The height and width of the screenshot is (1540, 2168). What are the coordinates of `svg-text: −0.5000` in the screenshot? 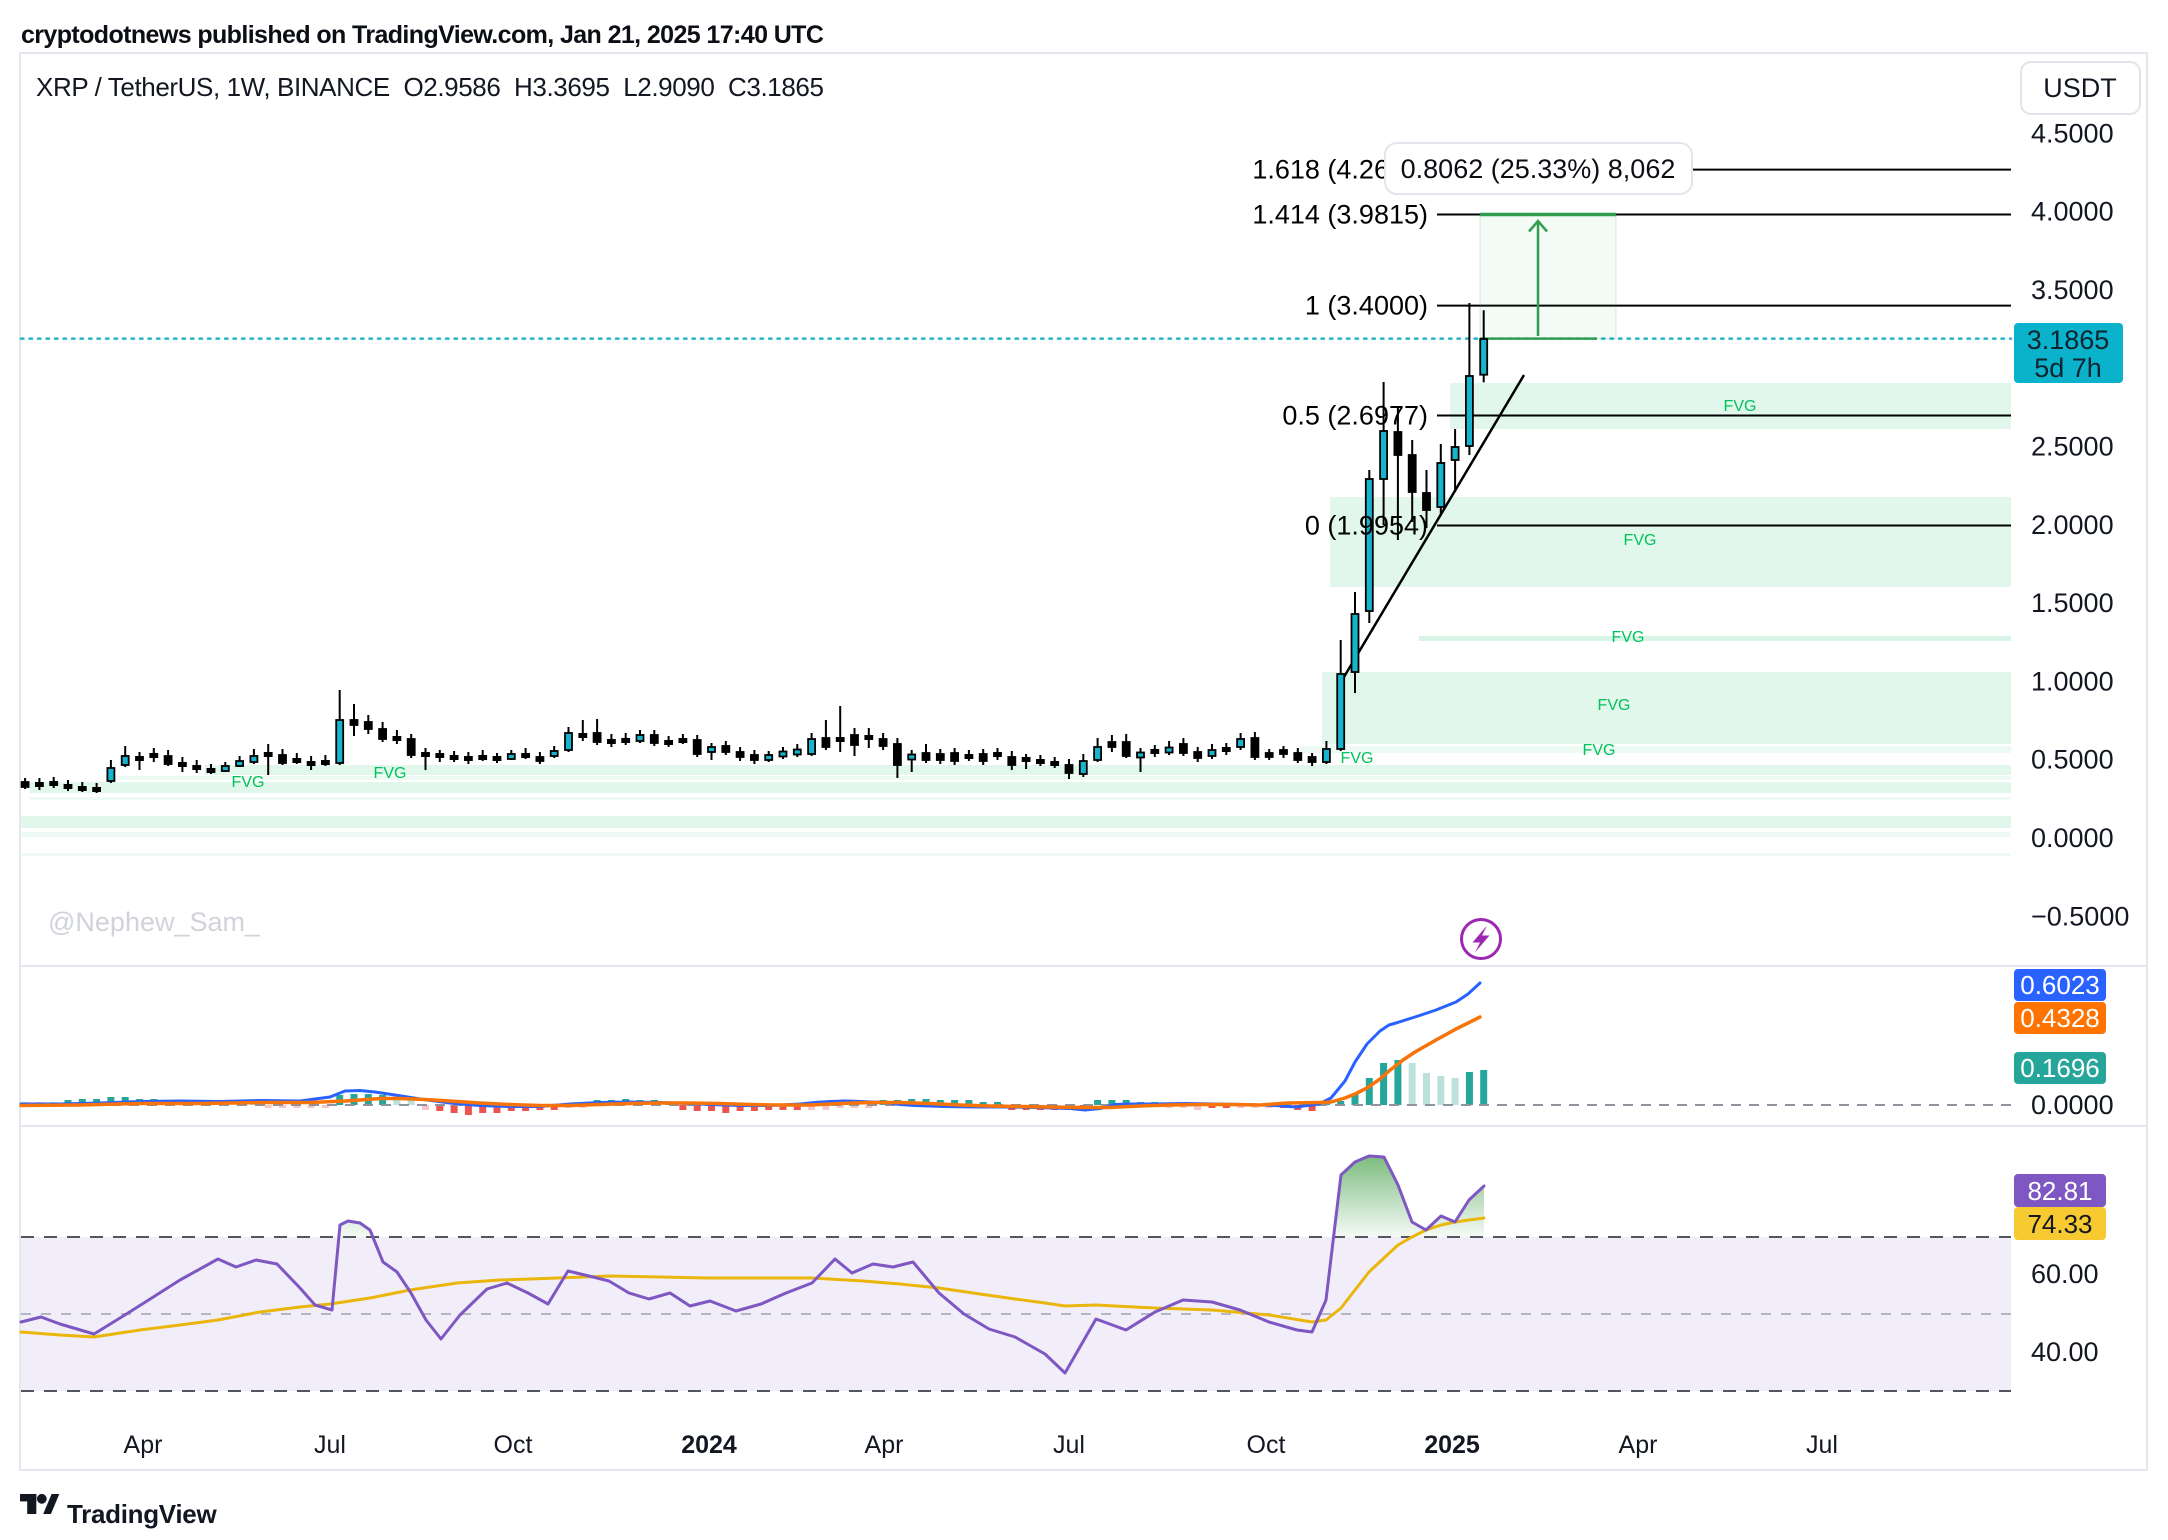 It's located at (2080, 916).